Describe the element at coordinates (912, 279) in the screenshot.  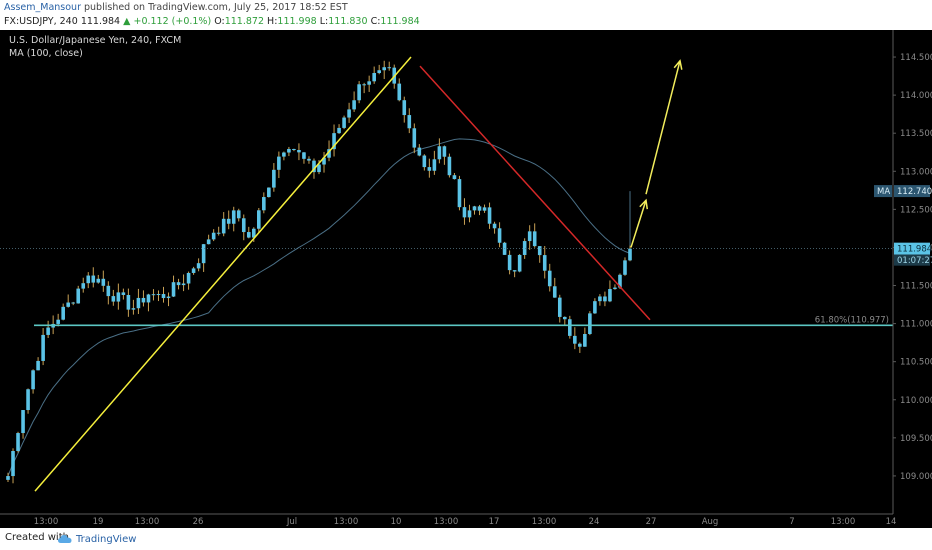
I see `price-axis-bg` at that location.